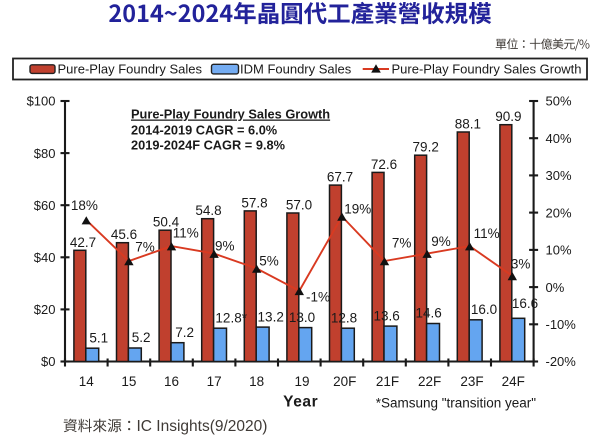  Describe the element at coordinates (561, 361) in the screenshot. I see `svg-text: -20%` at that location.